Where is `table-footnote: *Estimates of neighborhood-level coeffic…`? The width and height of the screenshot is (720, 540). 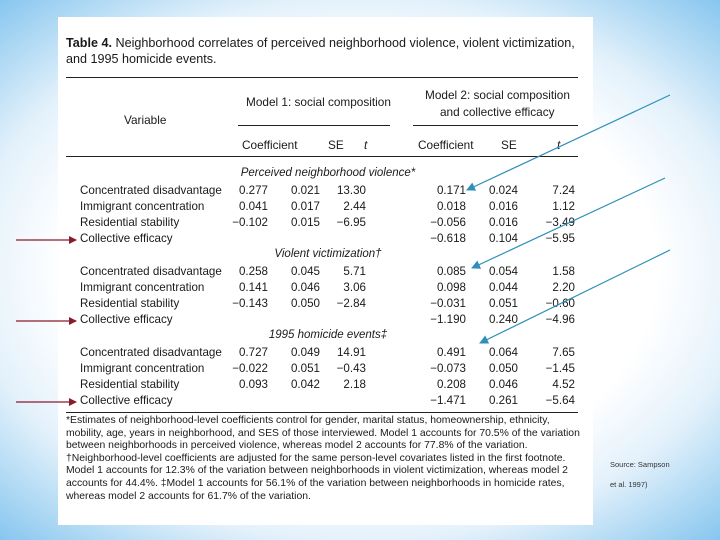 table-footnote: *Estimates of neighborhood-level coeffic… is located at coordinates (323, 458).